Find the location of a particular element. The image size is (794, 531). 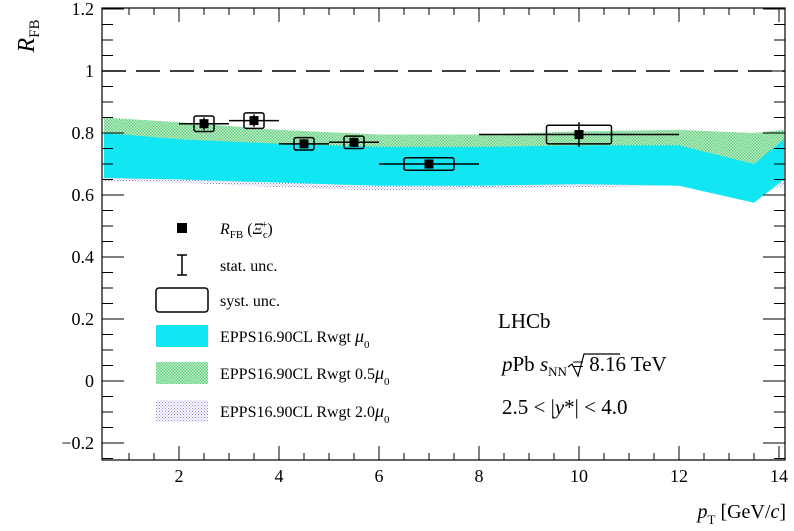

x-tick-label: 4 is located at coordinates (279, 476).